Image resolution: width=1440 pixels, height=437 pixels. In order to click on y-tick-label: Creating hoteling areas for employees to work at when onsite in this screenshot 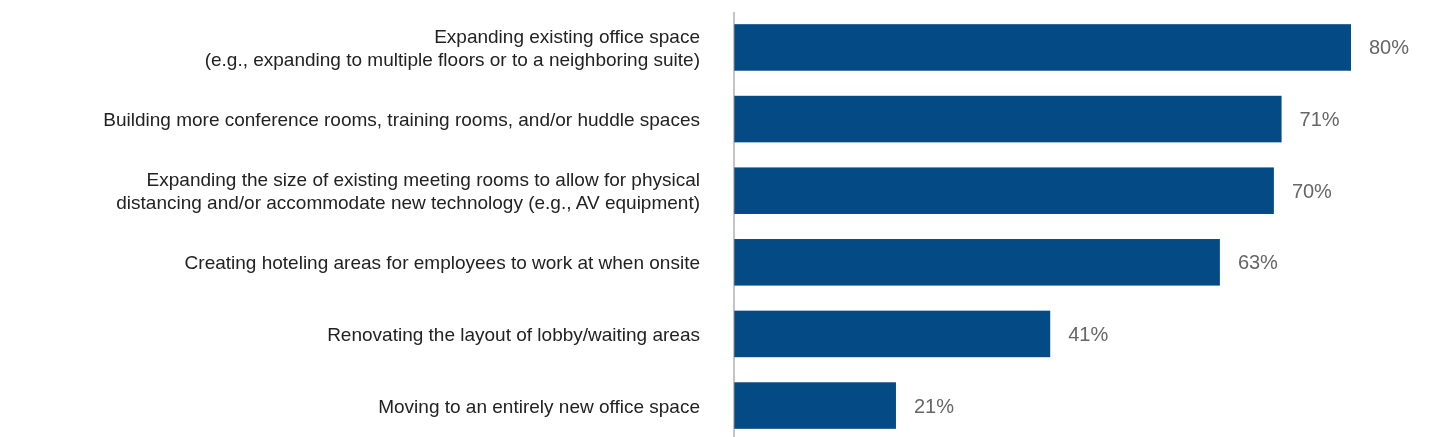, I will do `click(442, 262)`.